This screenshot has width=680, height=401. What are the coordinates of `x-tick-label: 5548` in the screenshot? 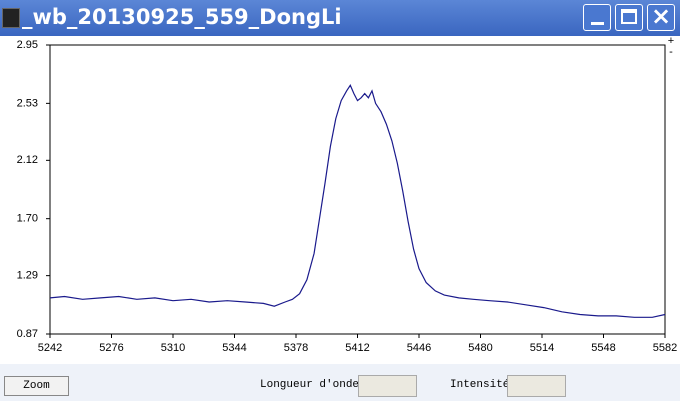 It's located at (603, 348).